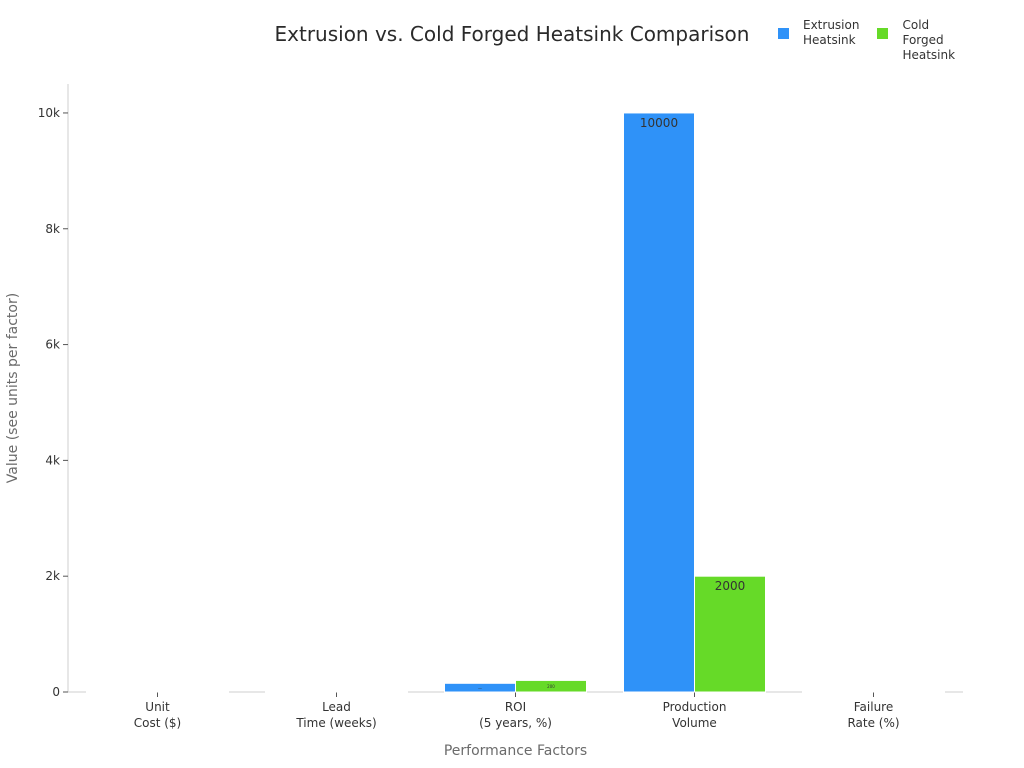  What do you see at coordinates (873, 707) in the screenshot?
I see `x-tick-label: Failure` at bounding box center [873, 707].